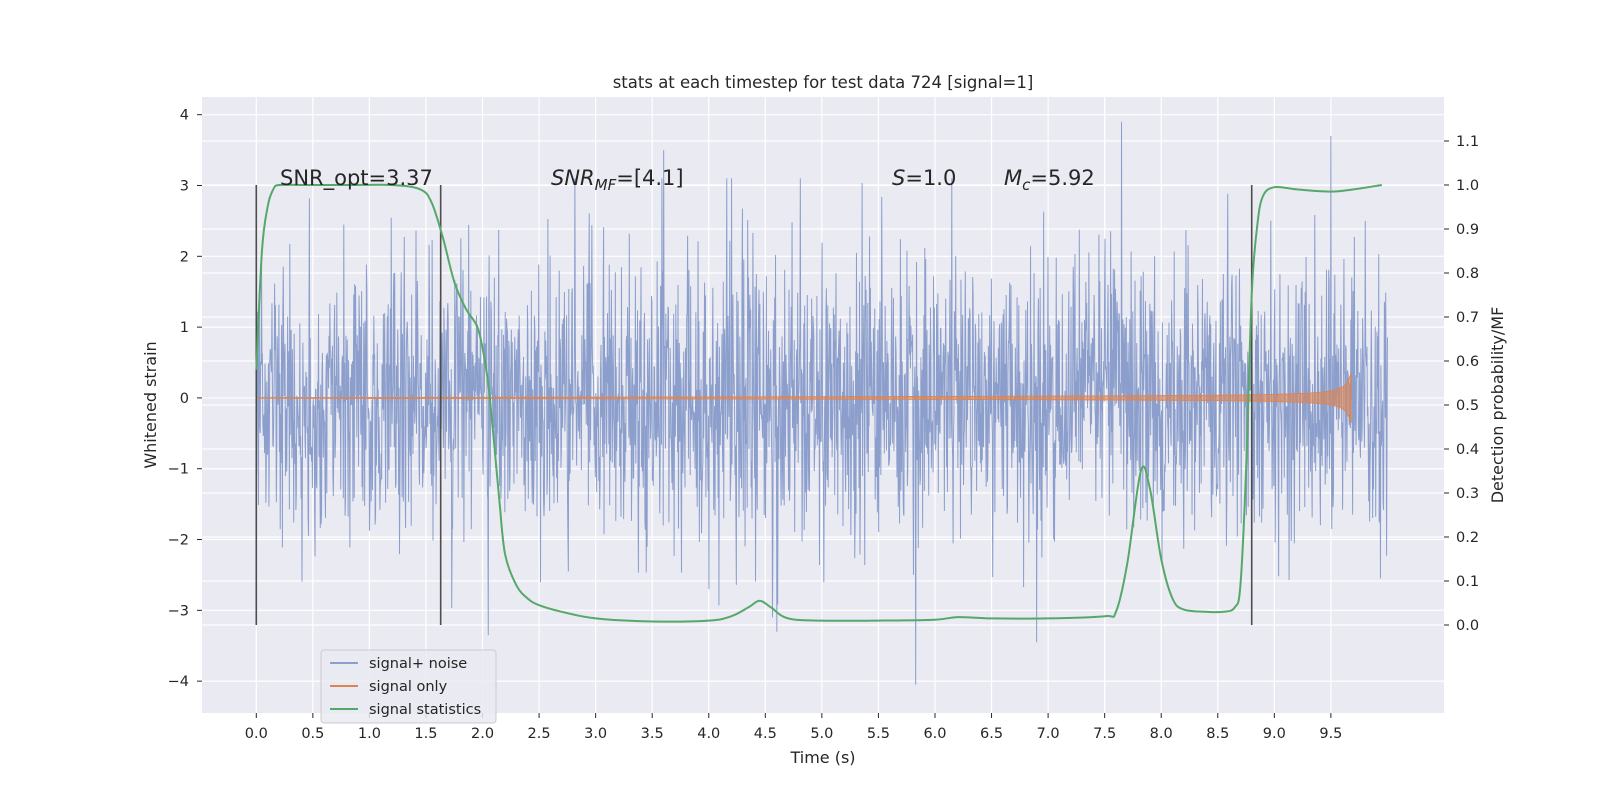 The width and height of the screenshot is (1600, 800). I want to click on x-tick-label-6: 3.0, so click(595, 734).